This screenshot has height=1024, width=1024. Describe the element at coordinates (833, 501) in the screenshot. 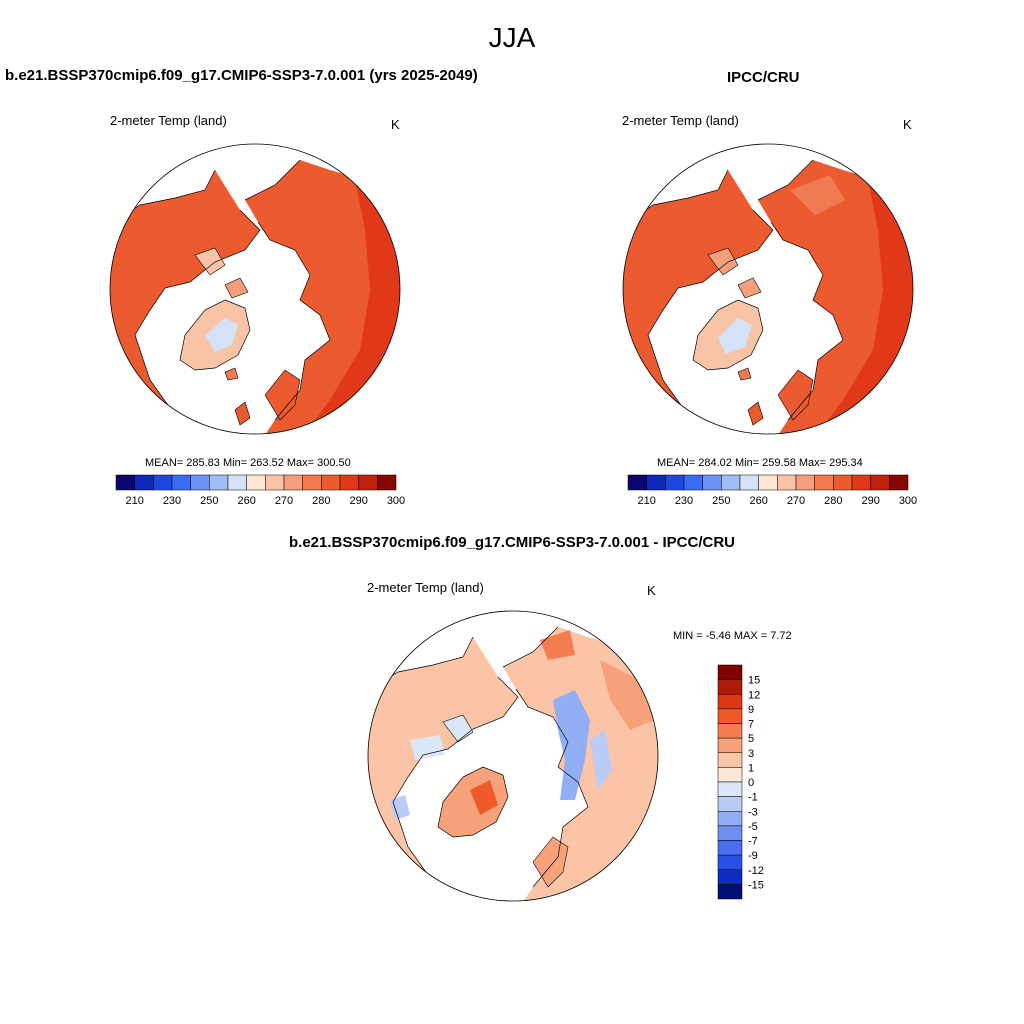

I see `panel-2-colorbar-tick-label: 280` at that location.